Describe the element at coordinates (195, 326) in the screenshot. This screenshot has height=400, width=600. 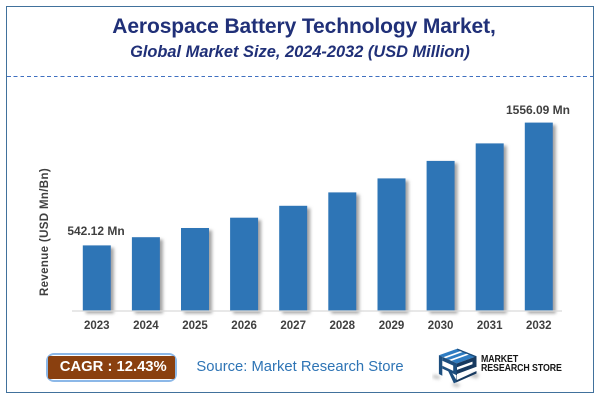
I see `svg-text: 2025` at that location.